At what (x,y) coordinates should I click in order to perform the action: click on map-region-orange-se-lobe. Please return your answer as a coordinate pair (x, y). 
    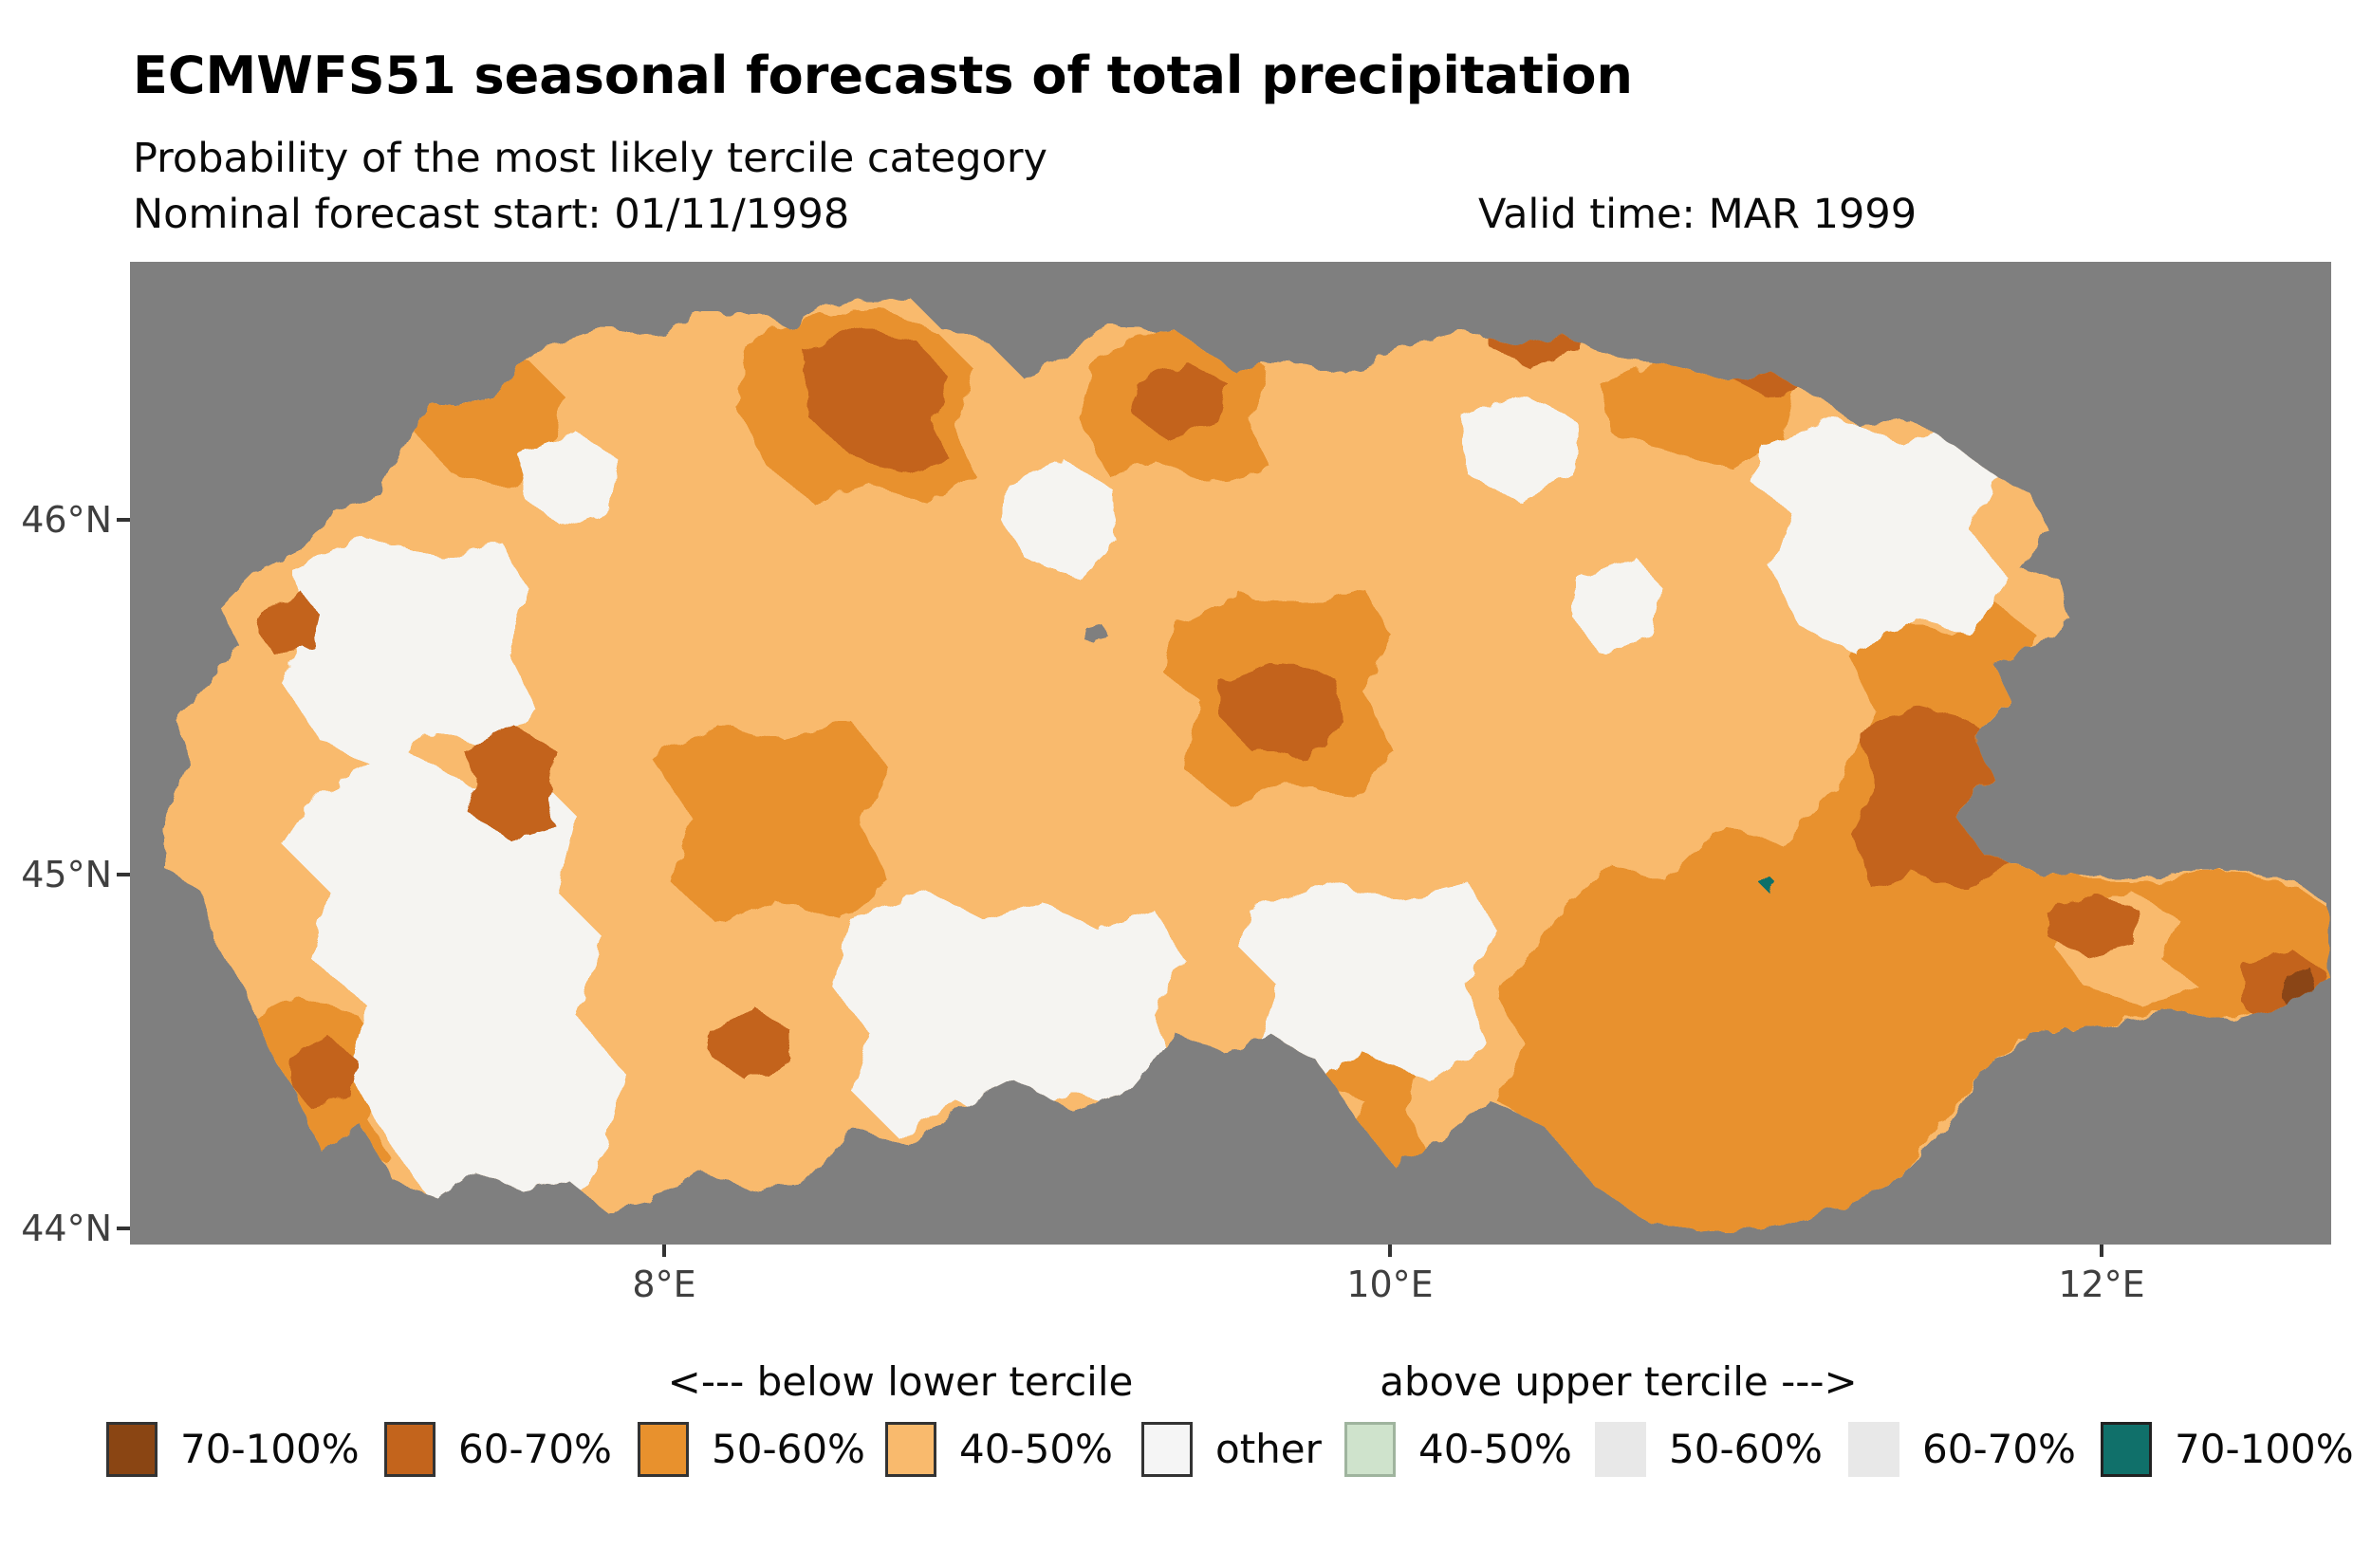
    Looking at the image, I should click on (1912, 916).